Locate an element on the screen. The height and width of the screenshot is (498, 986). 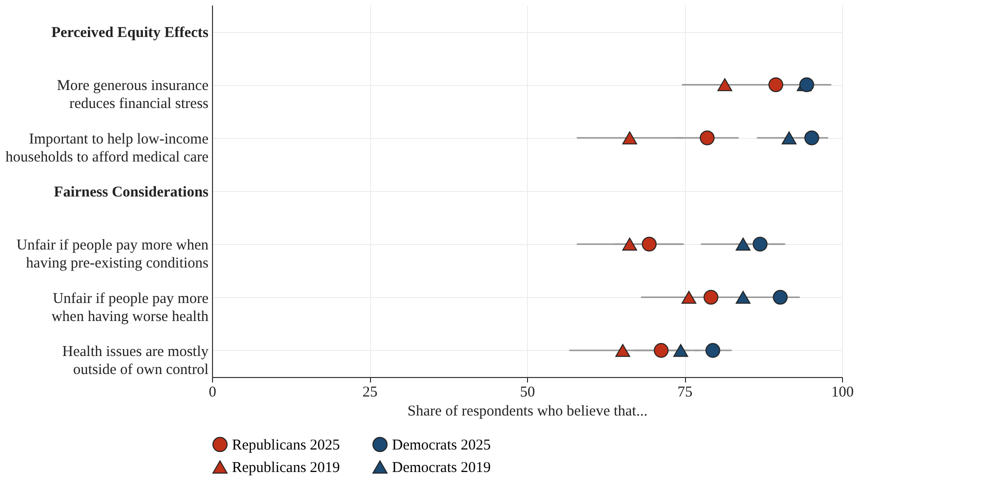
y-tick-label: Unfair if people pay more when having worse health is located at coordinates (130, 307).